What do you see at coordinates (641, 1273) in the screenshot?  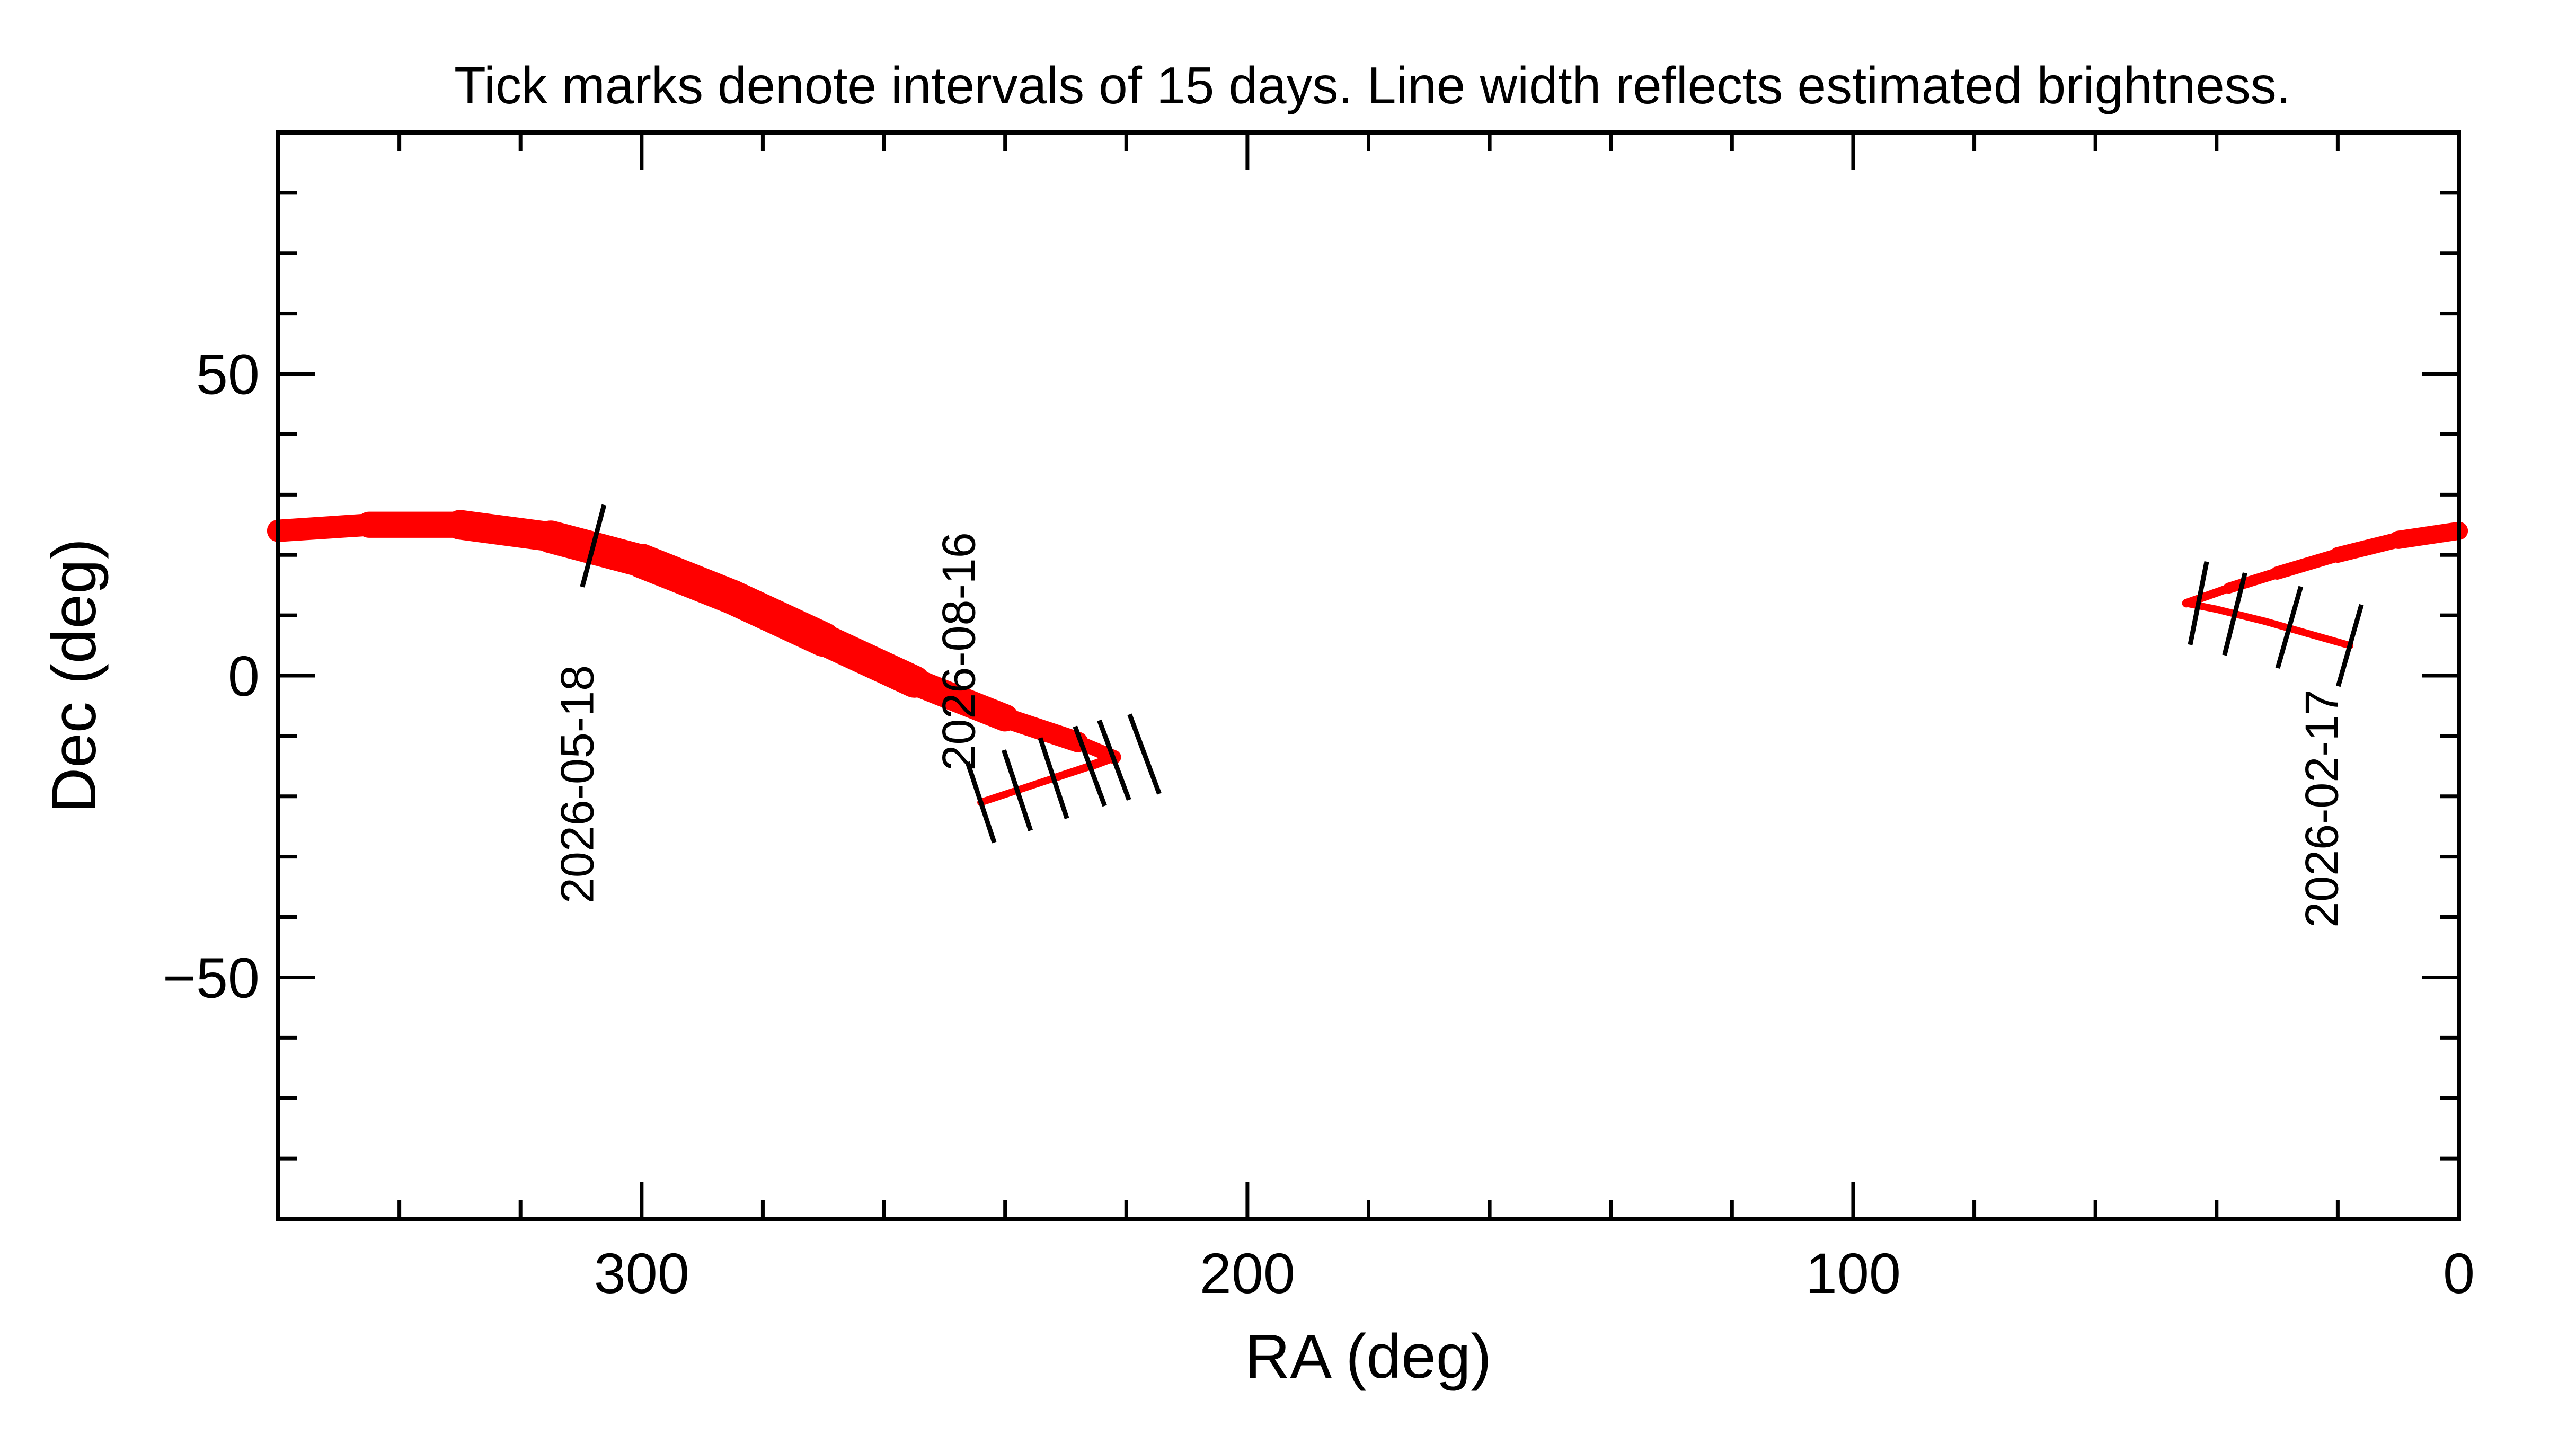 I see `x-tick-label-0: 300` at bounding box center [641, 1273].